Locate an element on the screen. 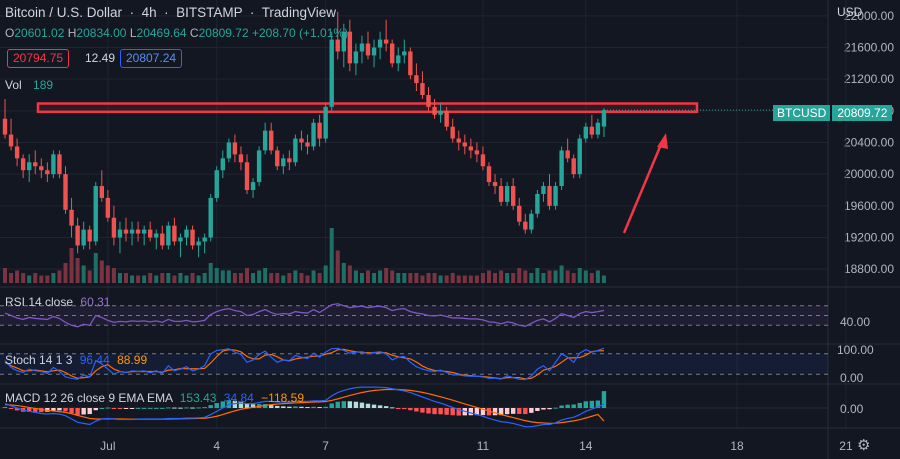  macd-line-value: 34.84 is located at coordinates (238, 398).